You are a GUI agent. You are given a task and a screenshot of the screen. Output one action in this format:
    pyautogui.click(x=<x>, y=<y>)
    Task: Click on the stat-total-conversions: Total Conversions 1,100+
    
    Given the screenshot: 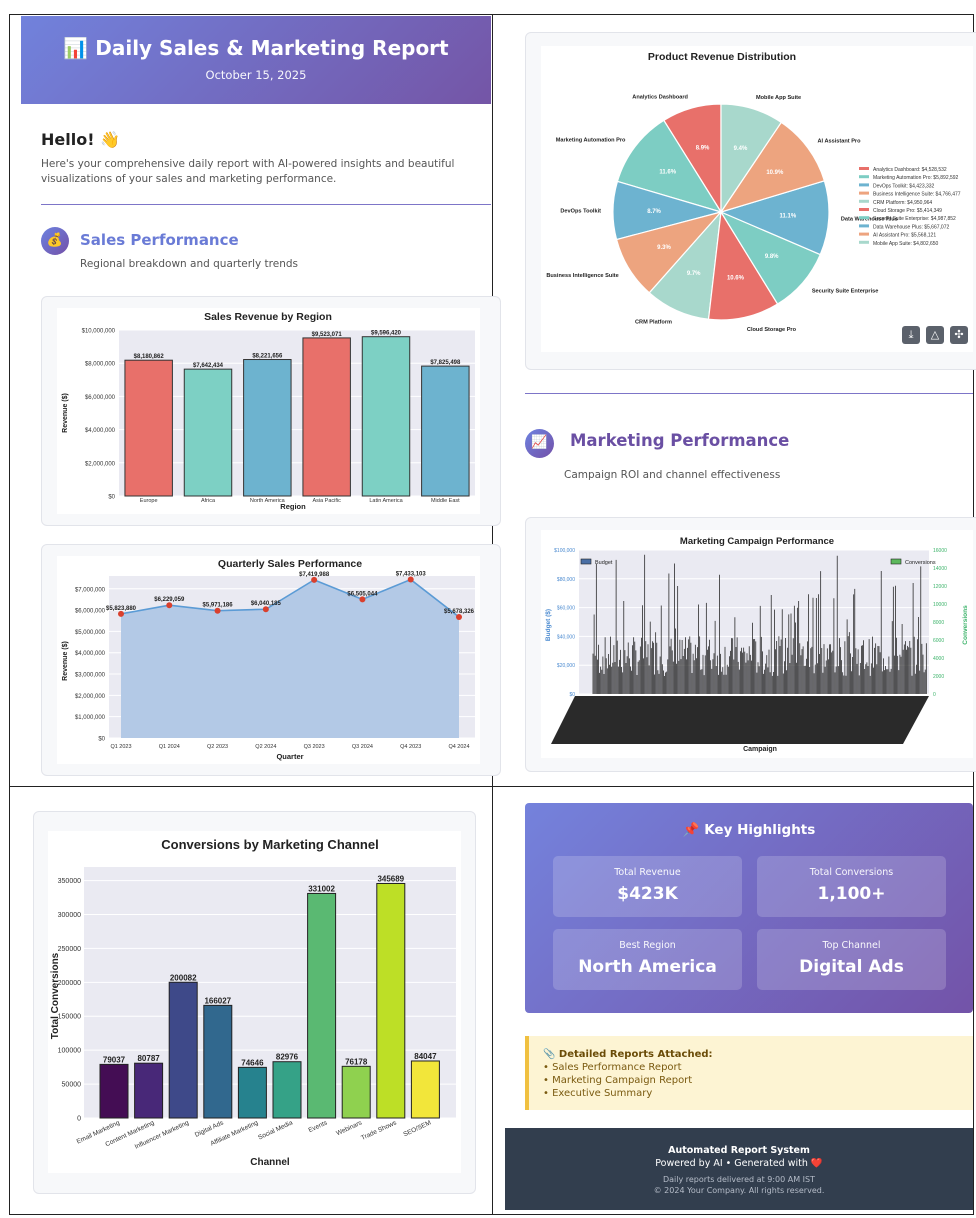 What is the action you would take?
    pyautogui.click(x=851, y=886)
    